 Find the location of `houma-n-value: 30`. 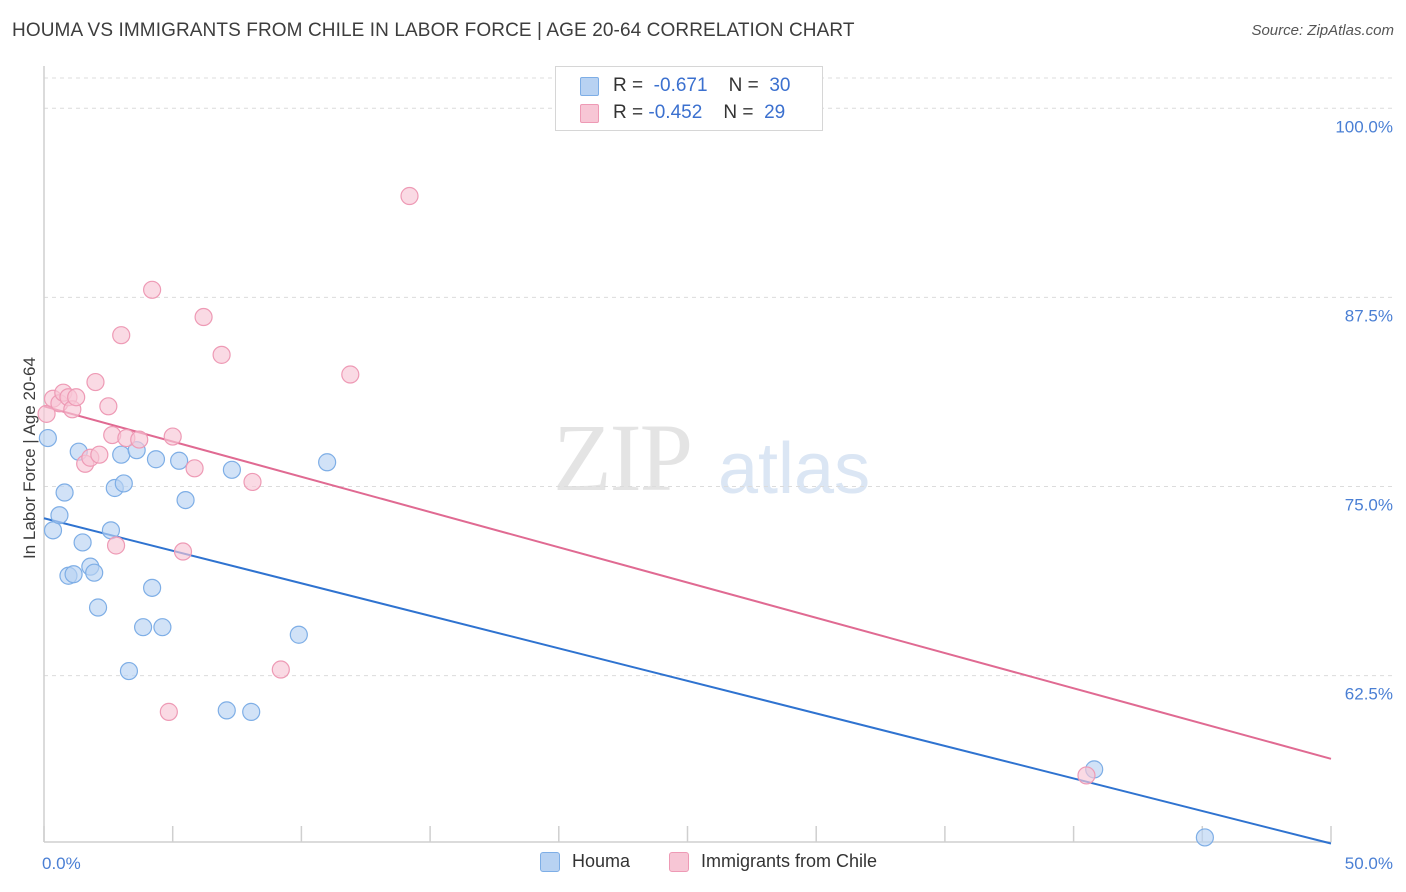

houma-n-value: 30 is located at coordinates (780, 85).